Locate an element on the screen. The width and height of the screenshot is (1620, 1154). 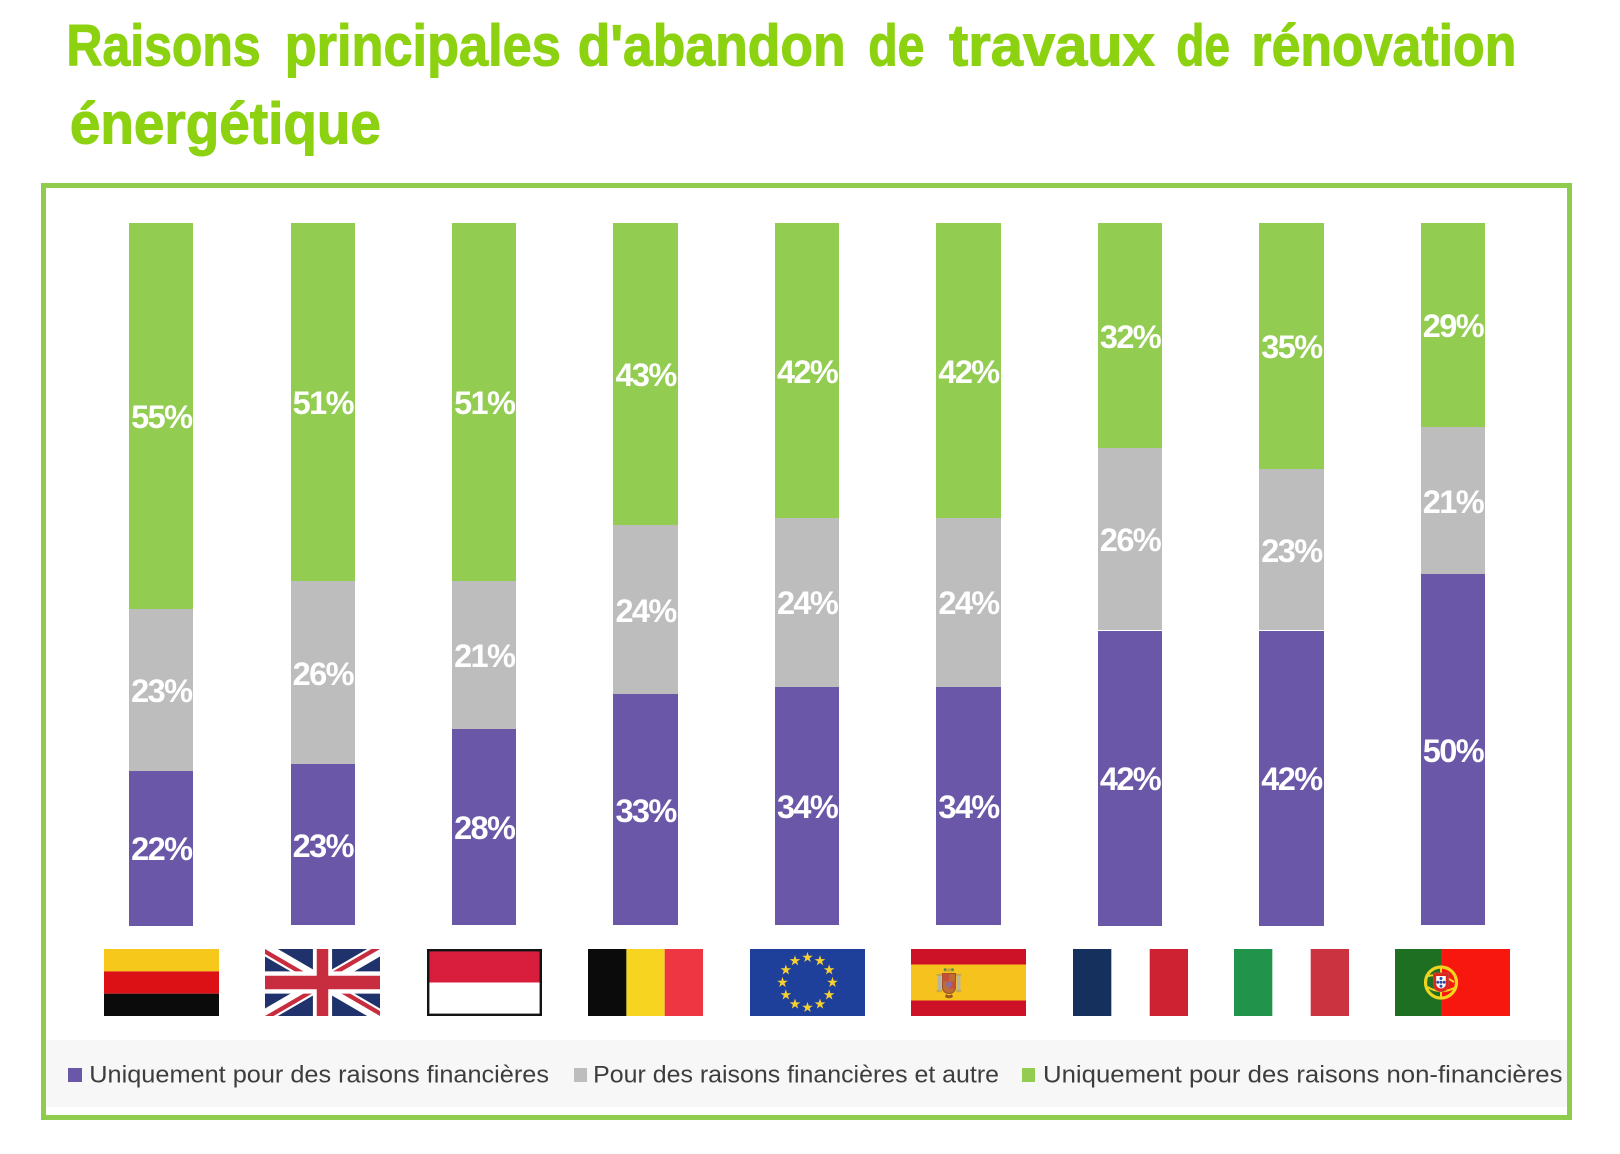
svg-text:Pour des raisons financières e: Pour des raisons financières et autre is located at coordinates (796, 1075).